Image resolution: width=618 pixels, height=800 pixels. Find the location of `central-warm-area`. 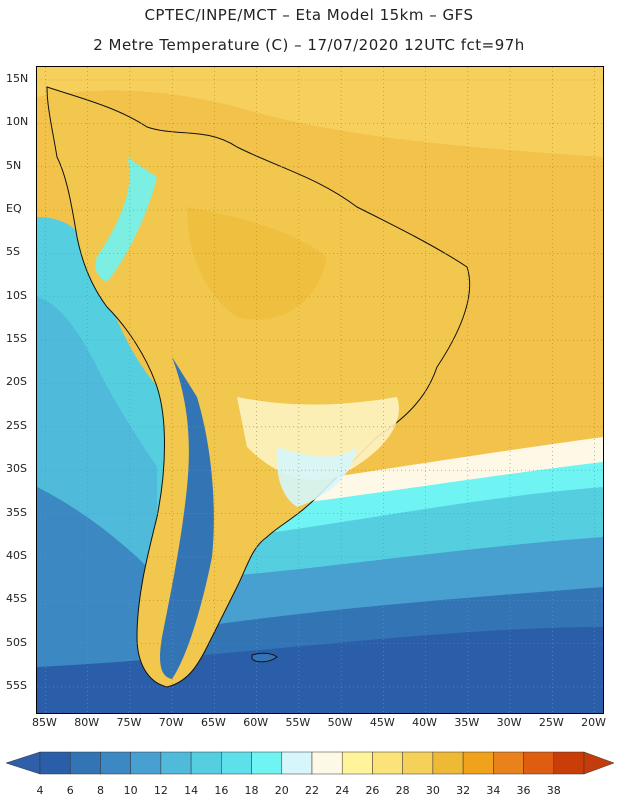

central-warm-area is located at coordinates (257, 263).